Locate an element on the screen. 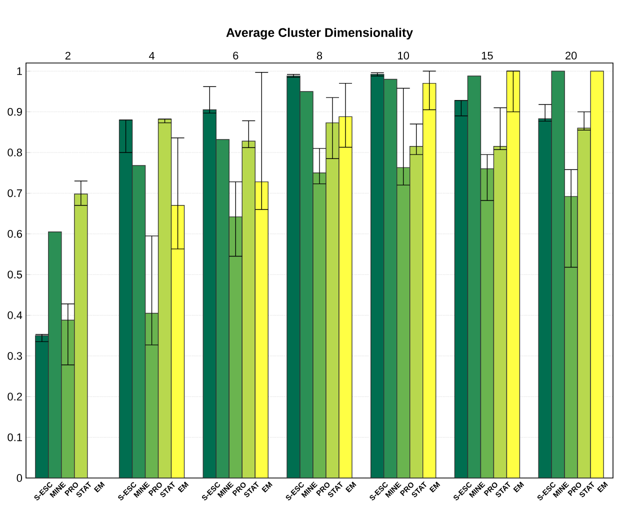  y-tick-label: 0.4 is located at coordinates (15, 315).